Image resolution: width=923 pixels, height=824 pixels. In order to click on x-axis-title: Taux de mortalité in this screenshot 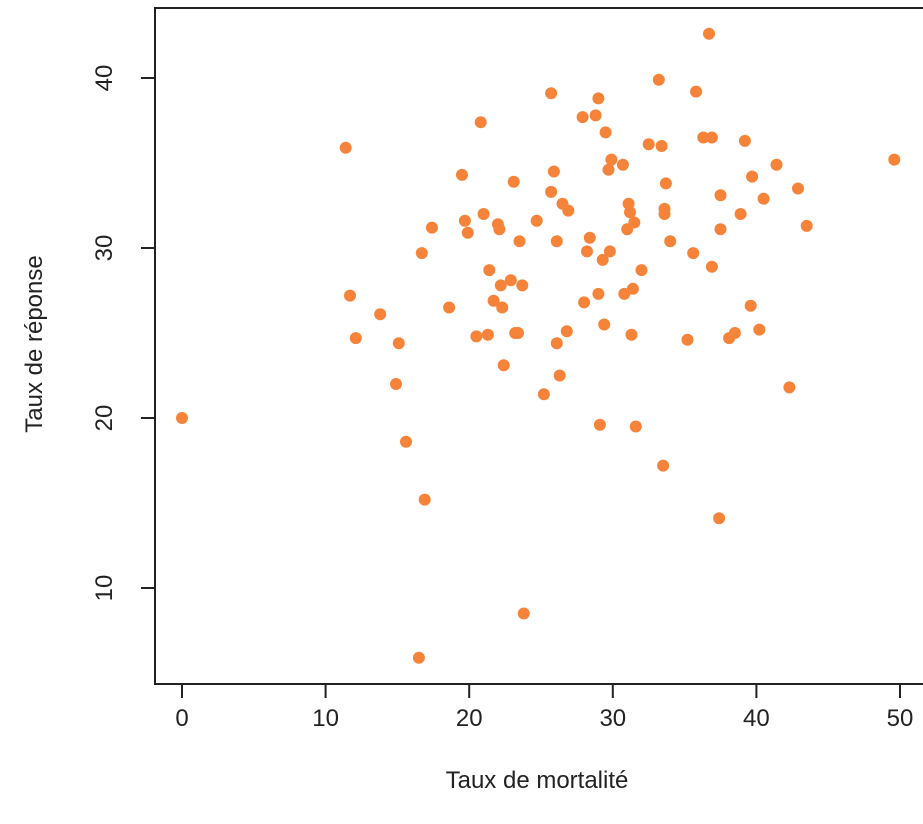, I will do `click(537, 780)`.